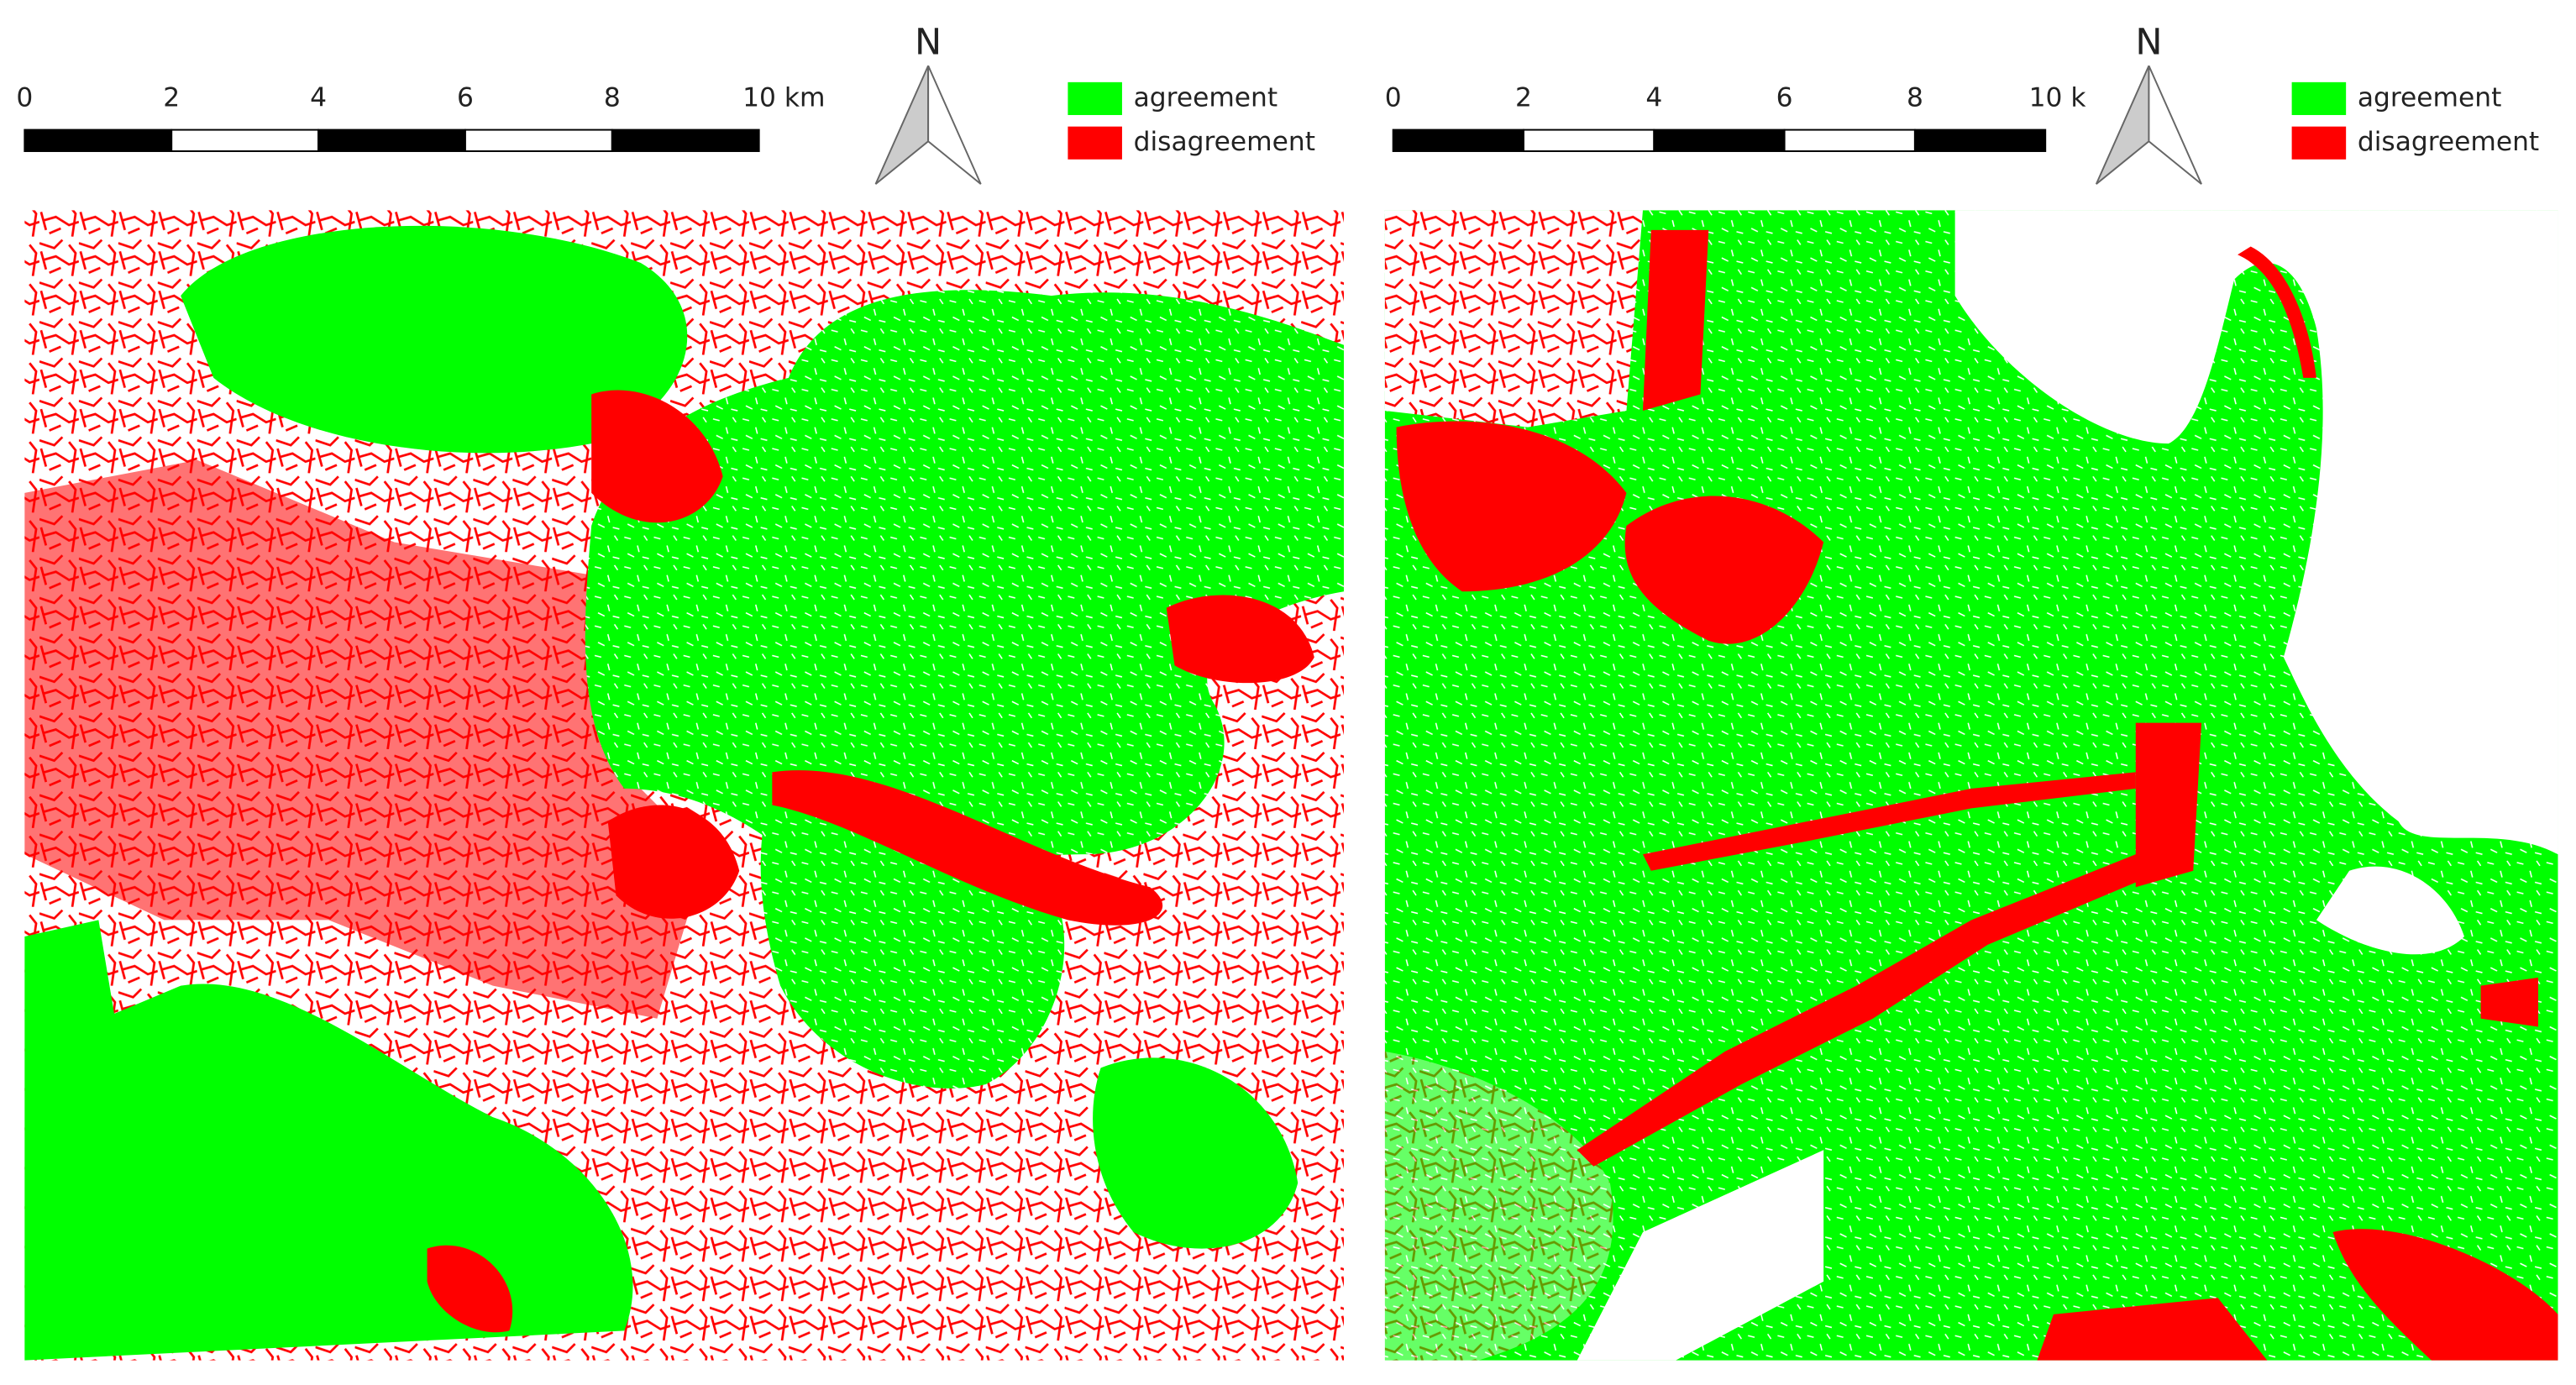 The width and height of the screenshot is (2576, 1385). I want to click on scale-label: 10 k, so click(2058, 98).